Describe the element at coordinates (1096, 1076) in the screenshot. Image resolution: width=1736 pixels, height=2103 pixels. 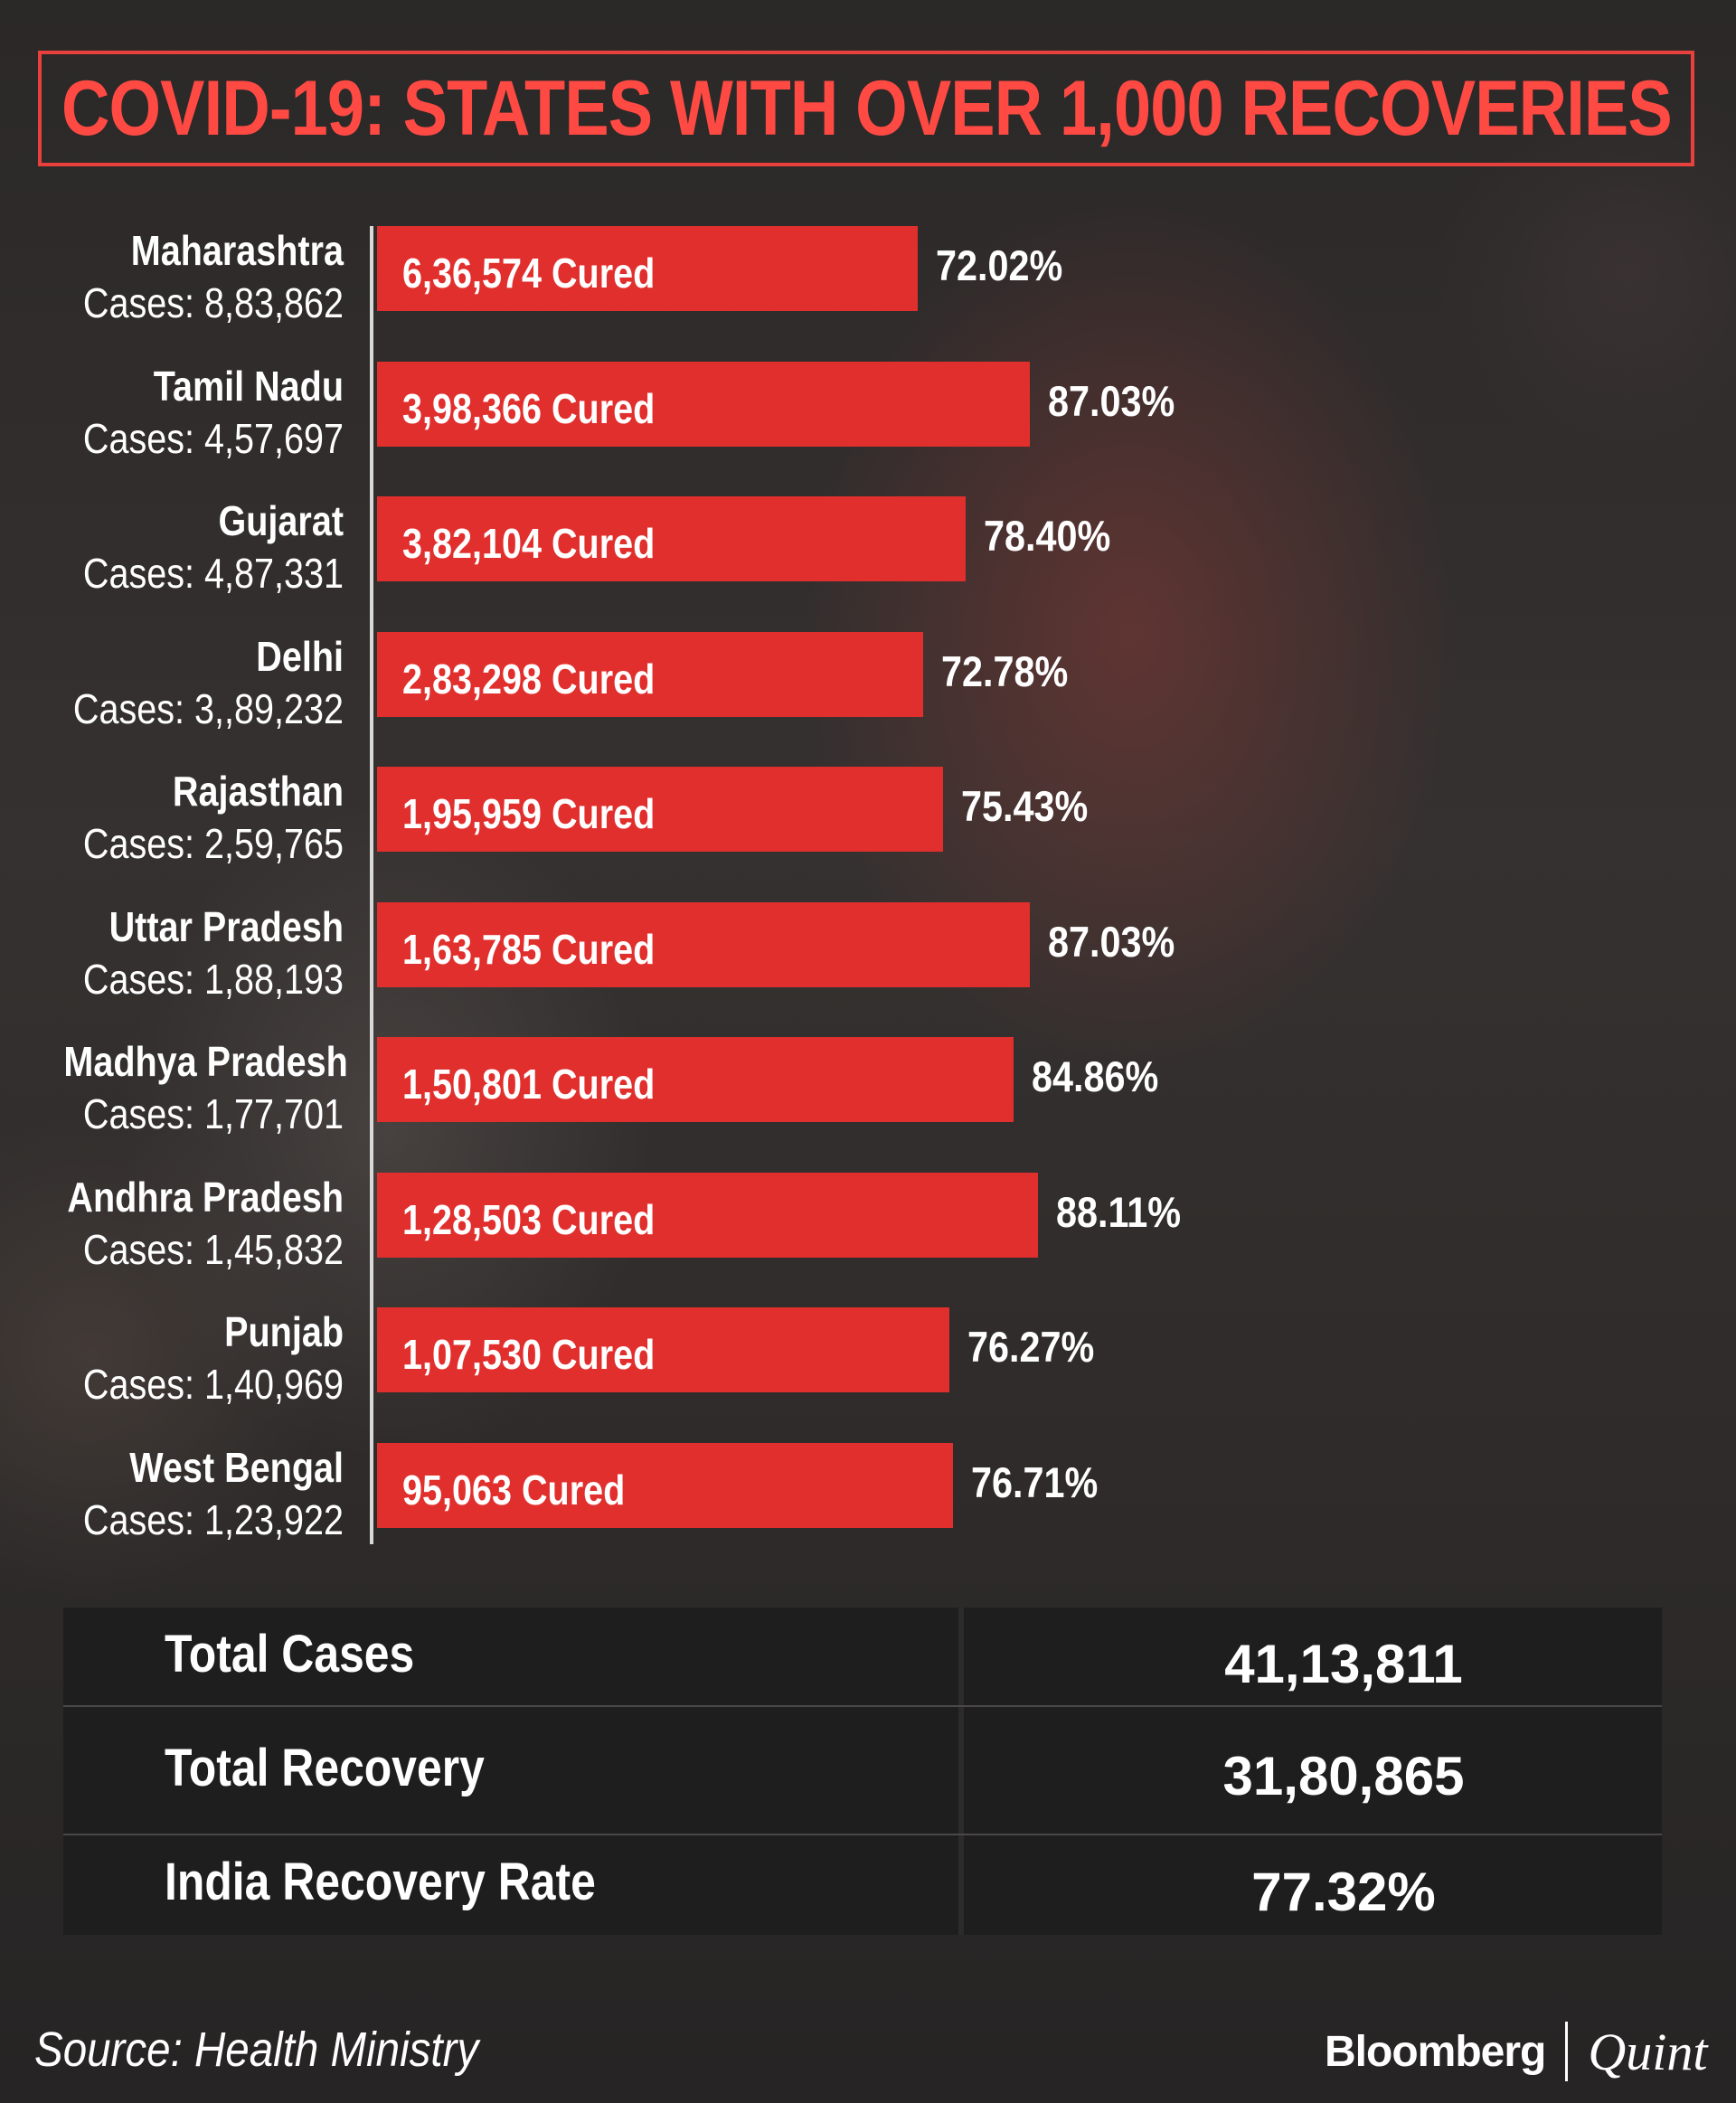
I see `recovery-rate-label: 84.86%` at that location.